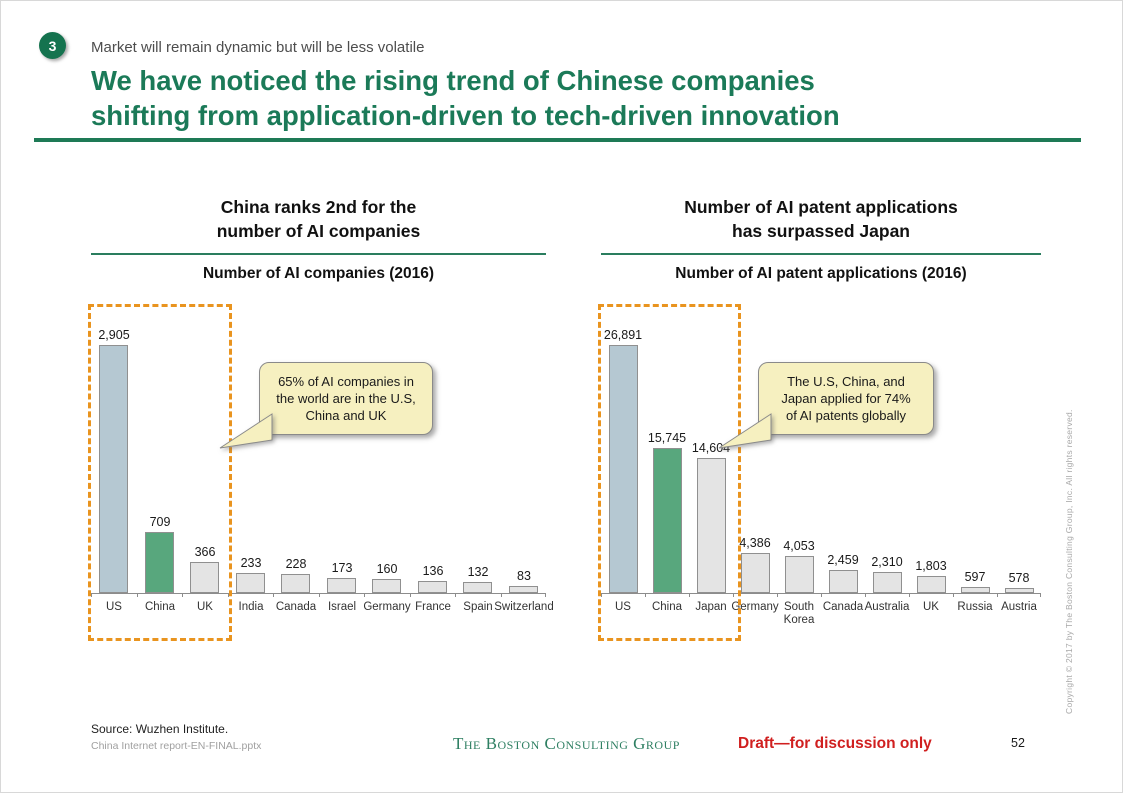  I want to click on bar-france, so click(432, 587).